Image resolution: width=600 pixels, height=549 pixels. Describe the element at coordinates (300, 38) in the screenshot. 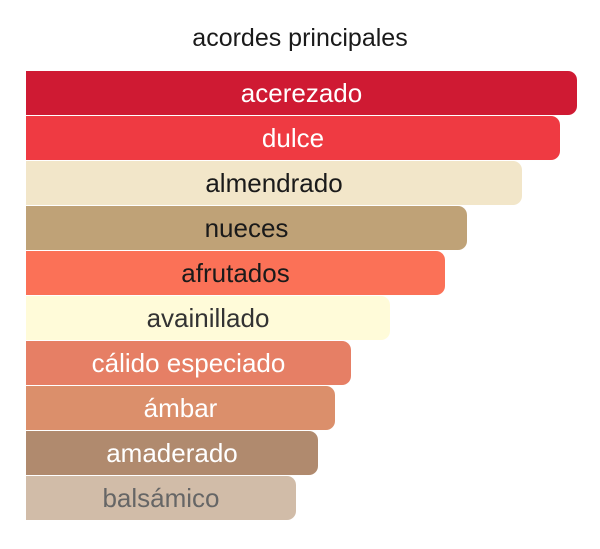

I see `chart-title: acordes principales` at that location.